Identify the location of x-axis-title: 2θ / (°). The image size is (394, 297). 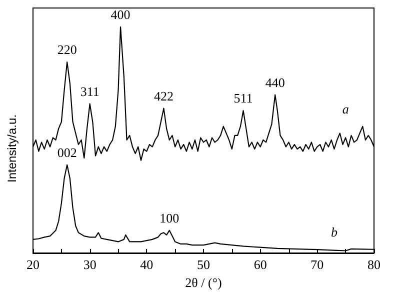
(203, 282).